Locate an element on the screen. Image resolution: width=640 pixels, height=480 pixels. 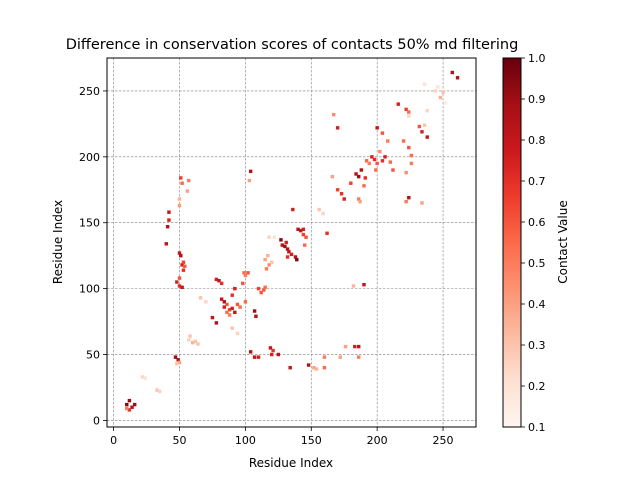
y-tick-label: 100 is located at coordinates (89, 289).